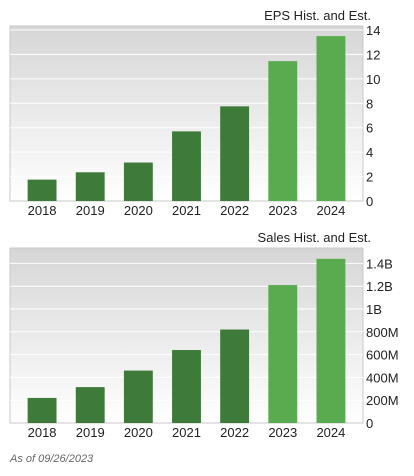 The image size is (414, 476). What do you see at coordinates (369, 103) in the screenshot?
I see `eps-y-tick-label: 8` at bounding box center [369, 103].